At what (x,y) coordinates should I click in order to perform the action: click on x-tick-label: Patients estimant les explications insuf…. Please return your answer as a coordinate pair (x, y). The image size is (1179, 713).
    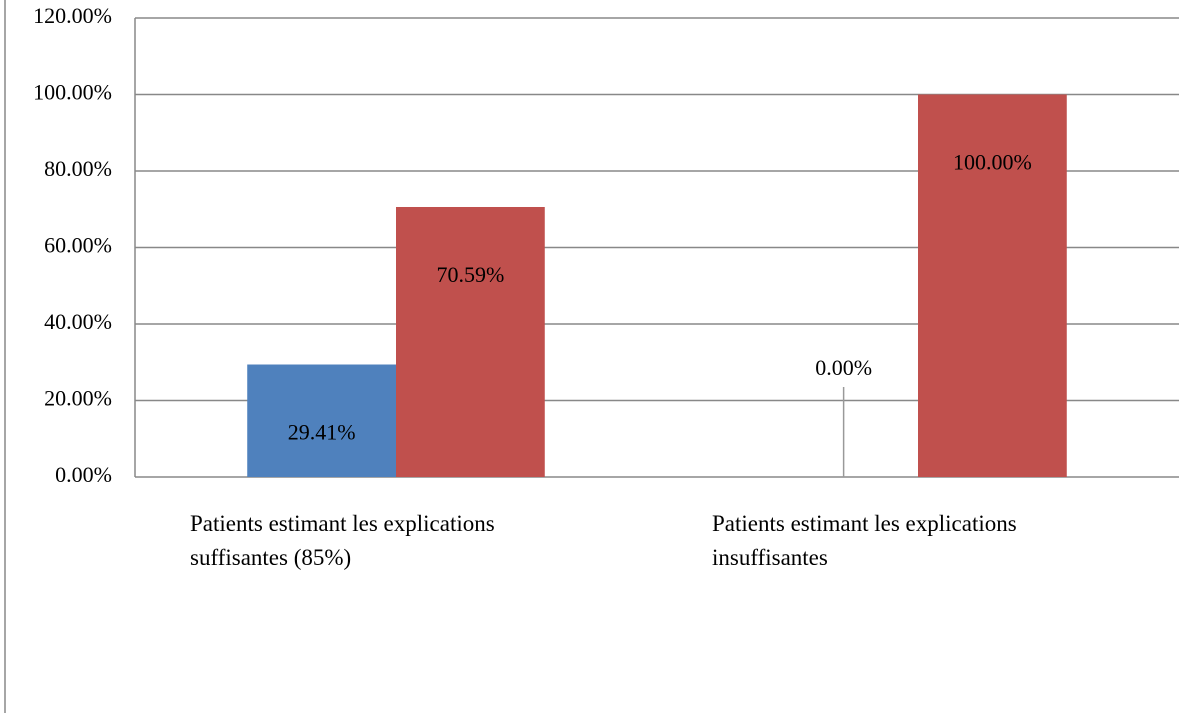
    Looking at the image, I should click on (864, 540).